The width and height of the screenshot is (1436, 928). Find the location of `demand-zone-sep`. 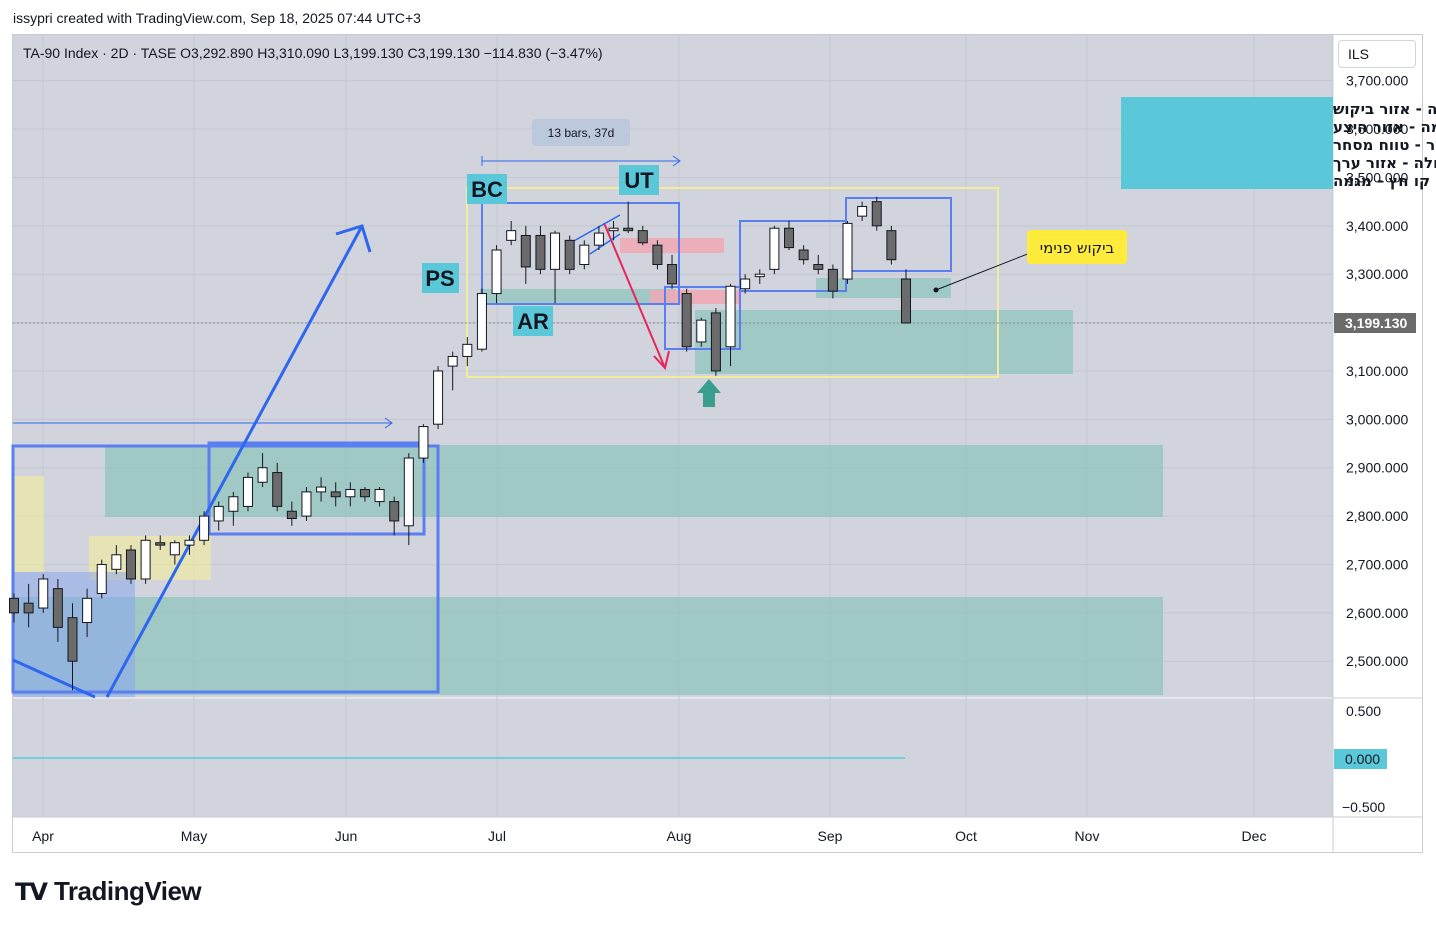

demand-zone-sep is located at coordinates (883, 288).